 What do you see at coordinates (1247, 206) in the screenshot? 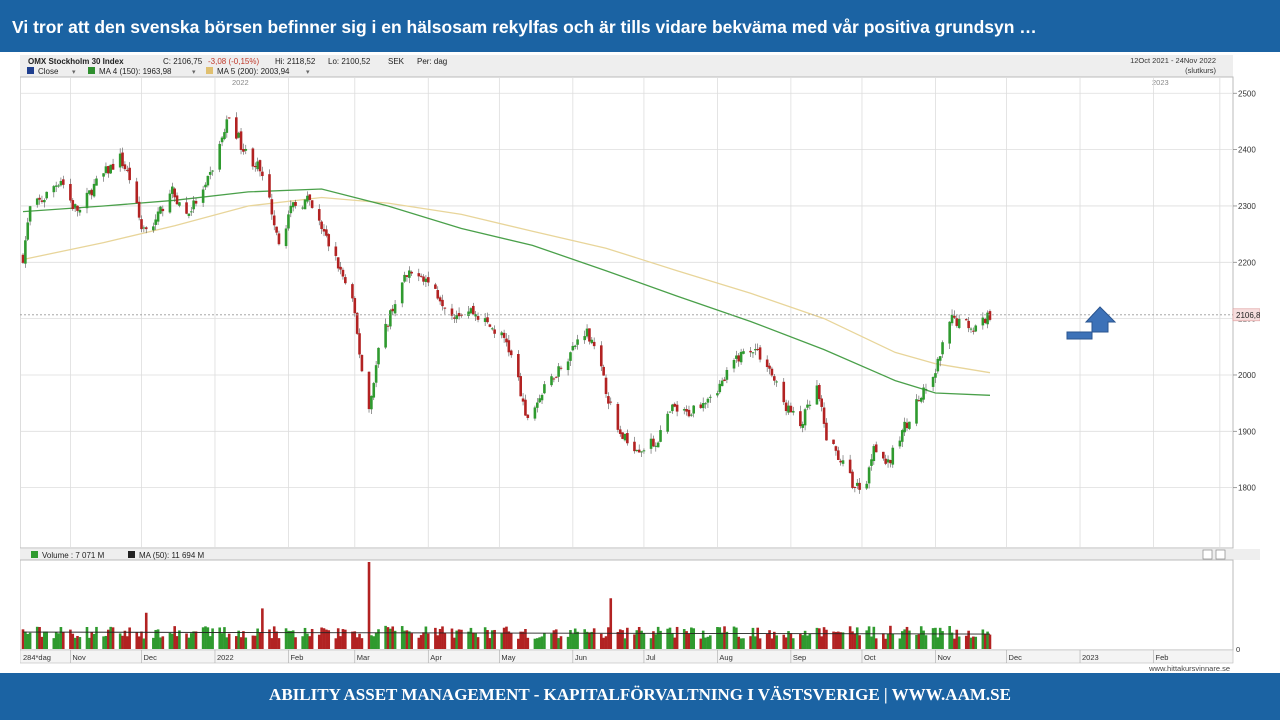
I see `y-tick-label: 2300` at bounding box center [1247, 206].